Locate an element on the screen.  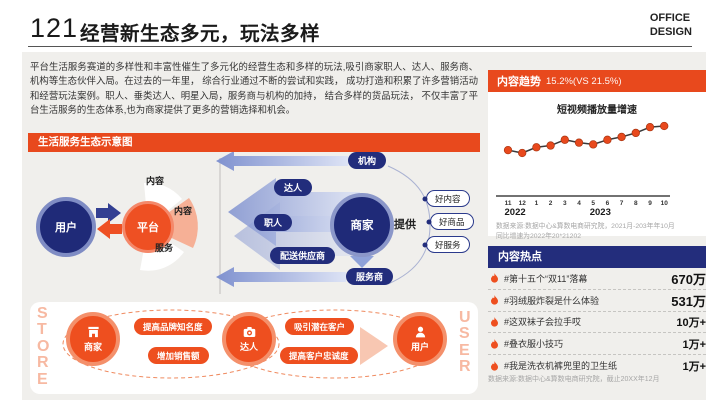
platform-circle: 平台 is located at coordinates (148, 227).